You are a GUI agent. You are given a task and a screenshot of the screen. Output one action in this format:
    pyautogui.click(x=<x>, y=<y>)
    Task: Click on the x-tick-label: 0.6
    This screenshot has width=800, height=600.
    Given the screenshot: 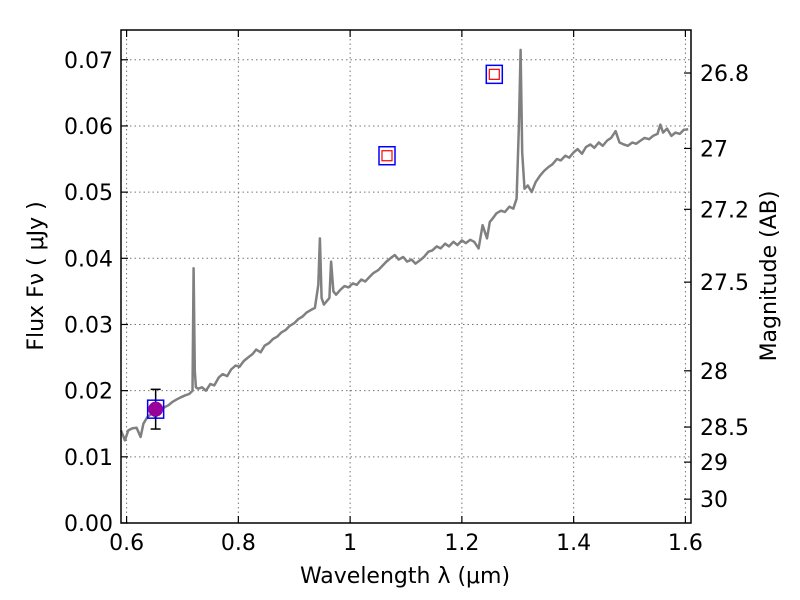 What is the action you would take?
    pyautogui.click(x=126, y=543)
    